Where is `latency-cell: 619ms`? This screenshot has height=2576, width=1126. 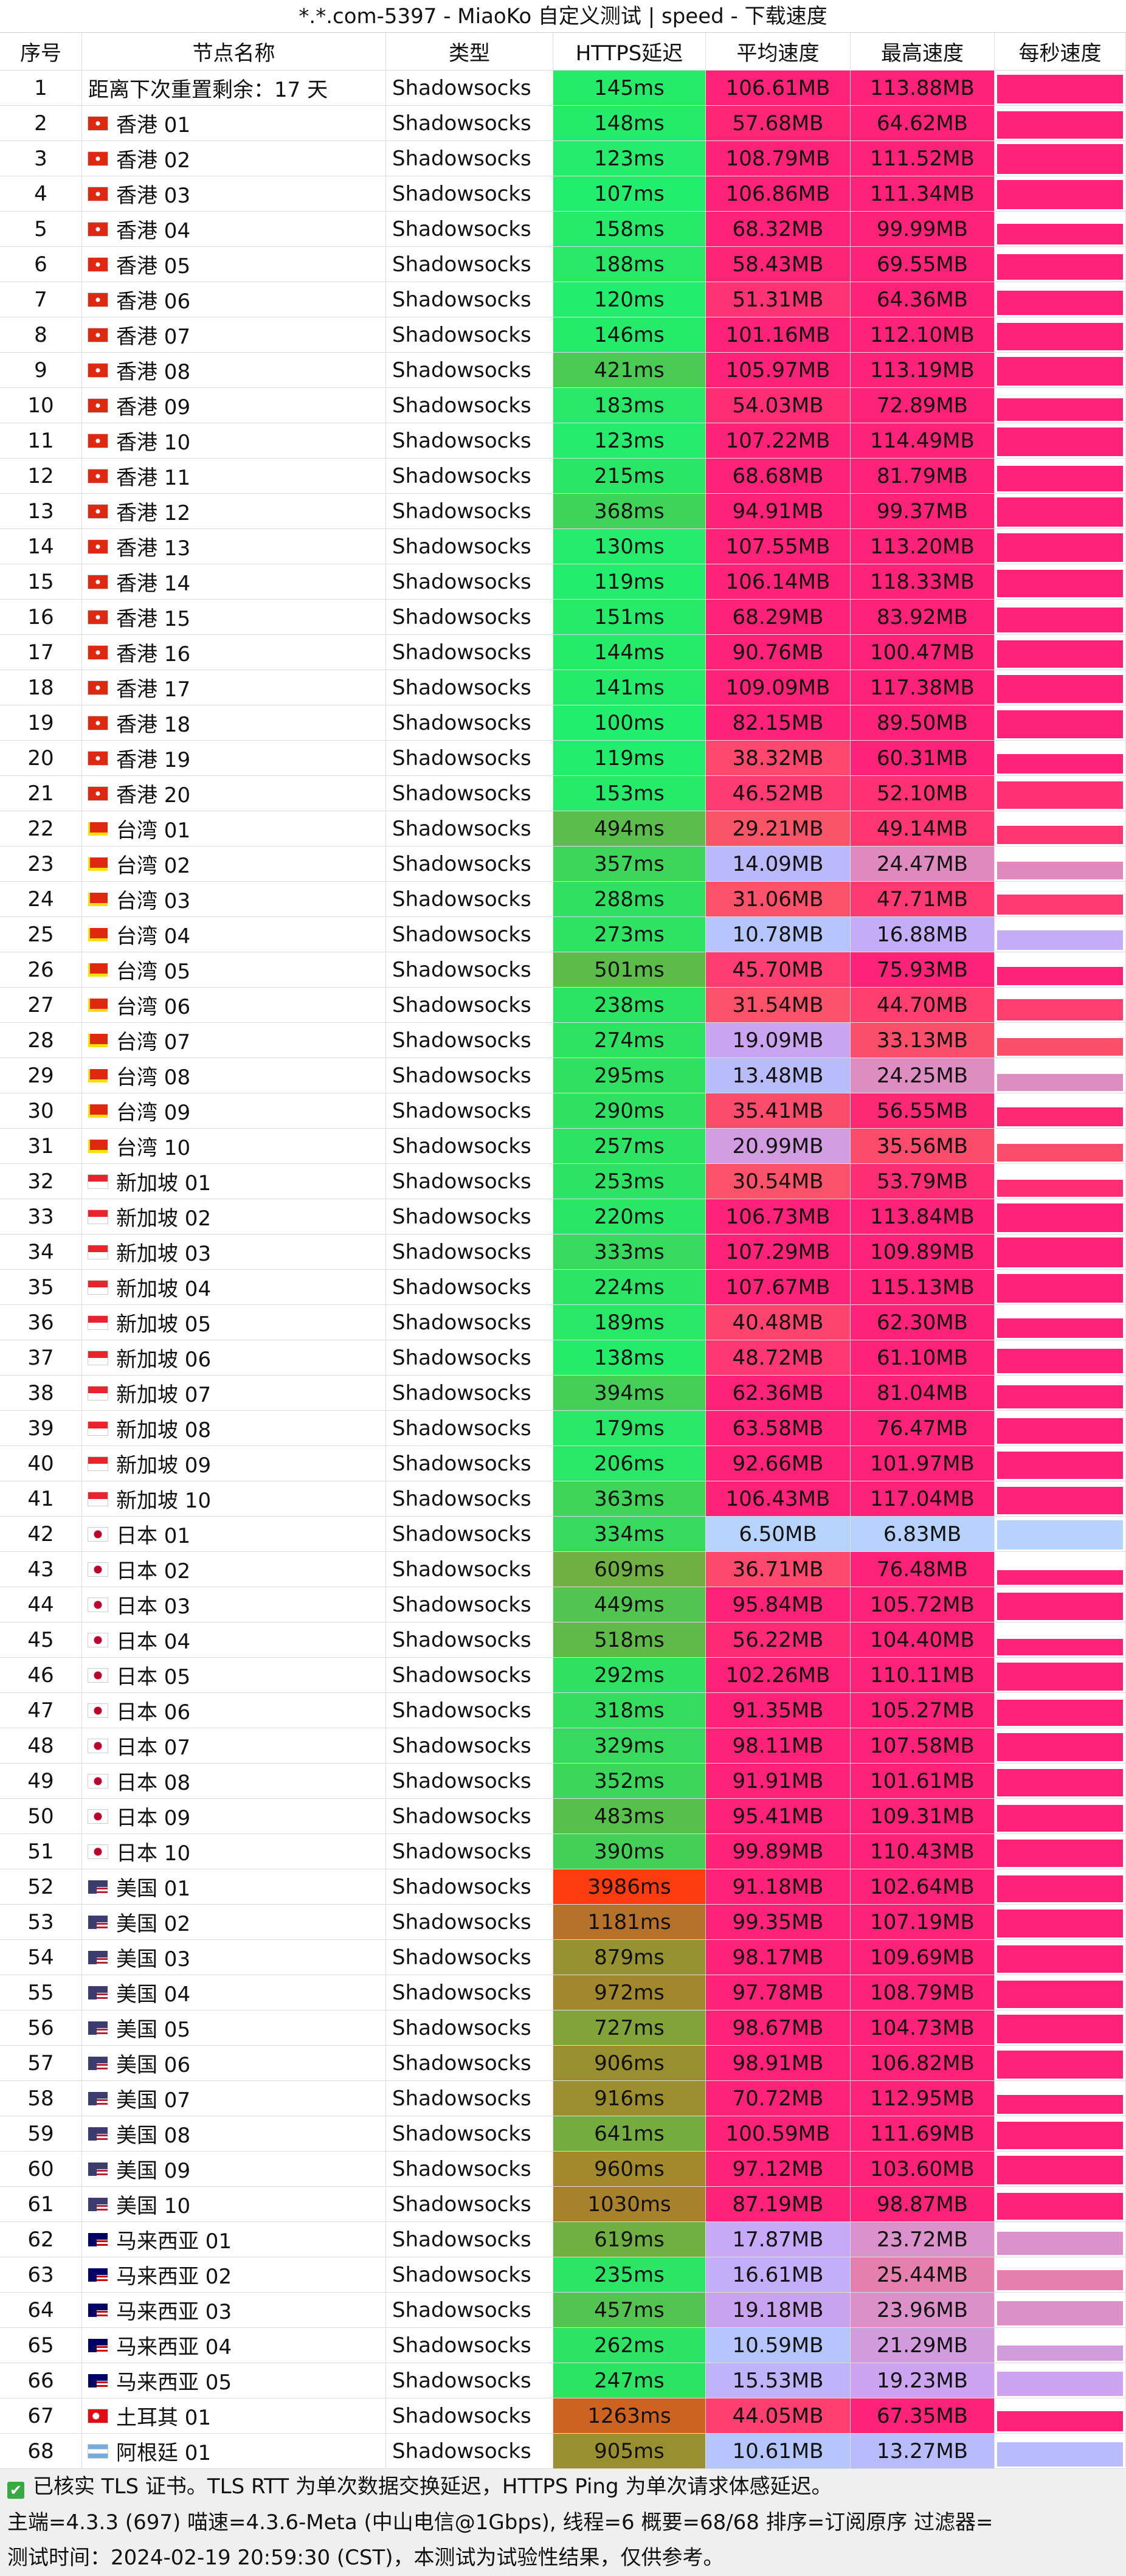 latency-cell: 619ms is located at coordinates (629, 2239).